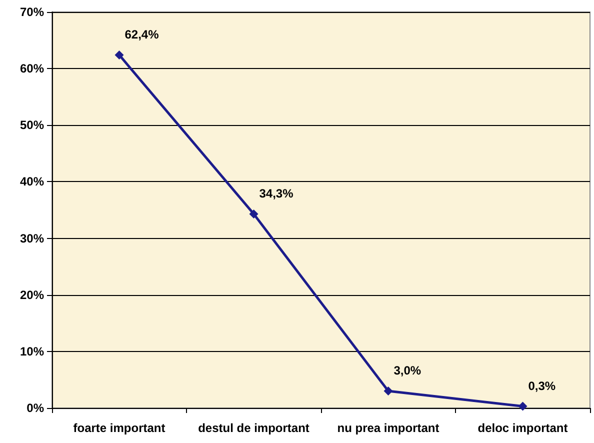 This screenshot has height=443, width=594. What do you see at coordinates (254, 428) in the screenshot?
I see `x-tick-label: destul de important` at bounding box center [254, 428].